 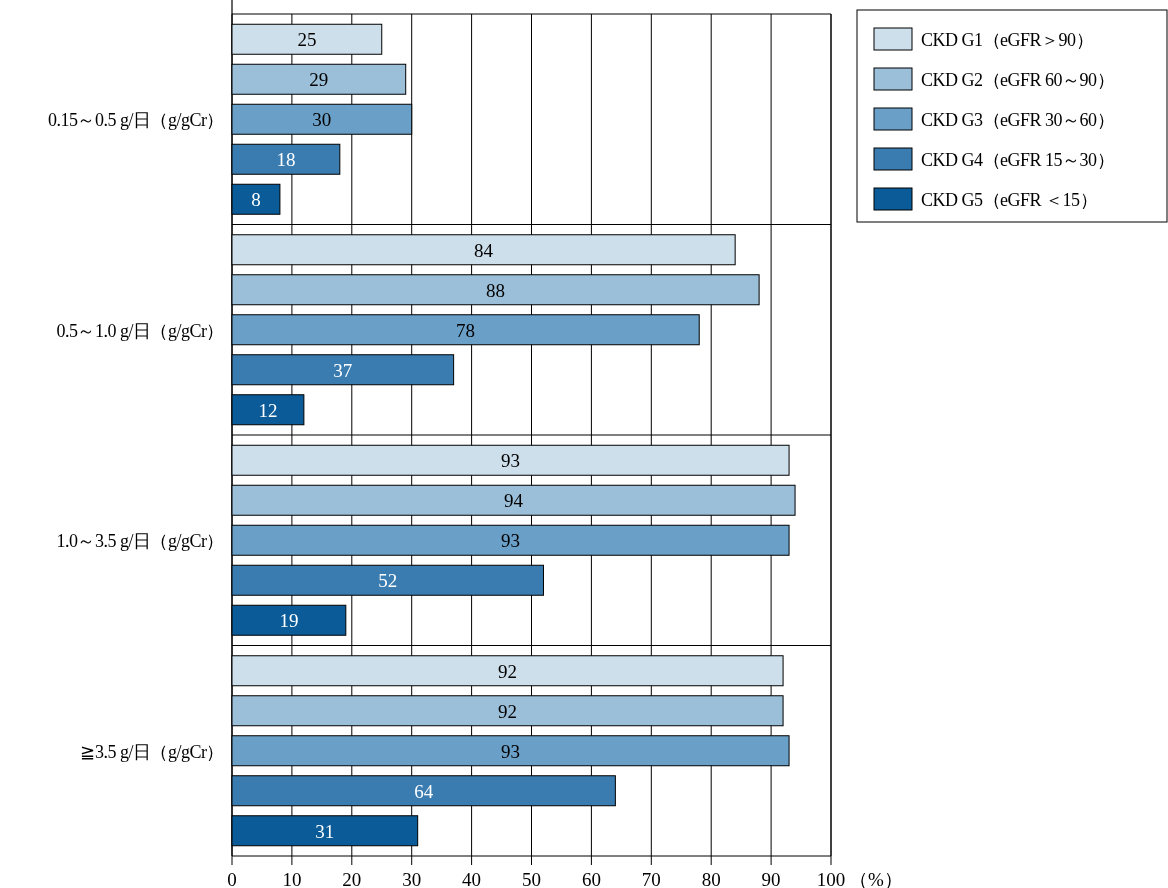 I want to click on data-label: 29, so click(x=319, y=80).